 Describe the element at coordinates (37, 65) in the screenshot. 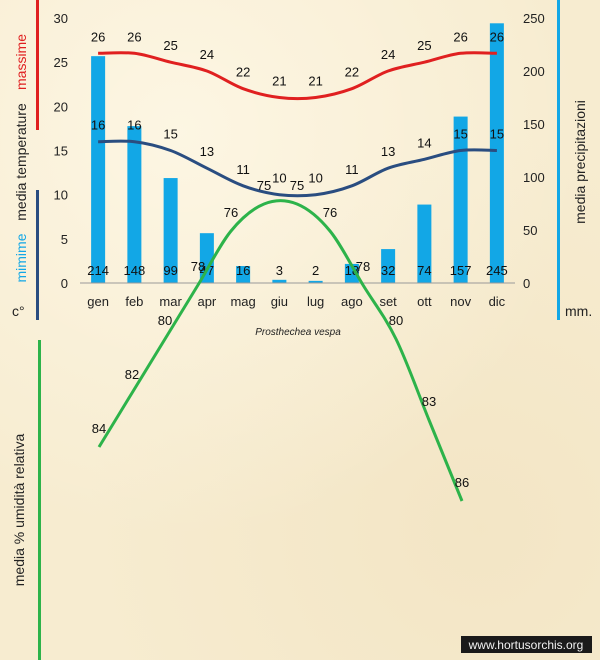

I see `max-temperature-axis-bar` at that location.